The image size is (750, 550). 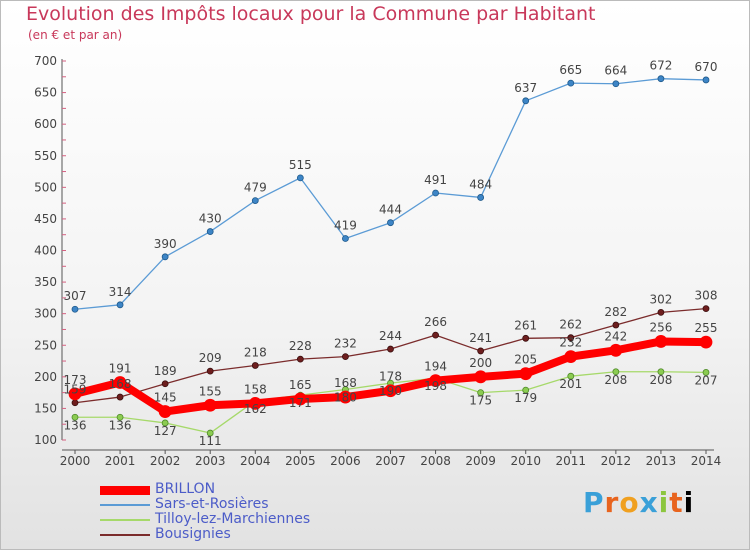 I want to click on data-label-tilloy-lez-marchiennes: 179, so click(x=525, y=398).